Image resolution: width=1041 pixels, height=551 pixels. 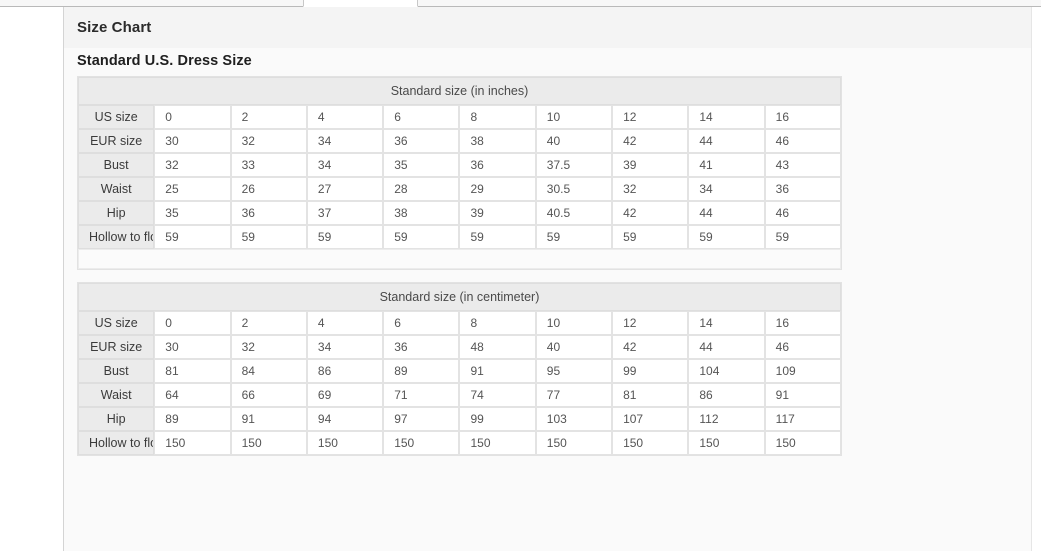 What do you see at coordinates (726, 371) in the screenshot?
I see `cell: 104` at bounding box center [726, 371].